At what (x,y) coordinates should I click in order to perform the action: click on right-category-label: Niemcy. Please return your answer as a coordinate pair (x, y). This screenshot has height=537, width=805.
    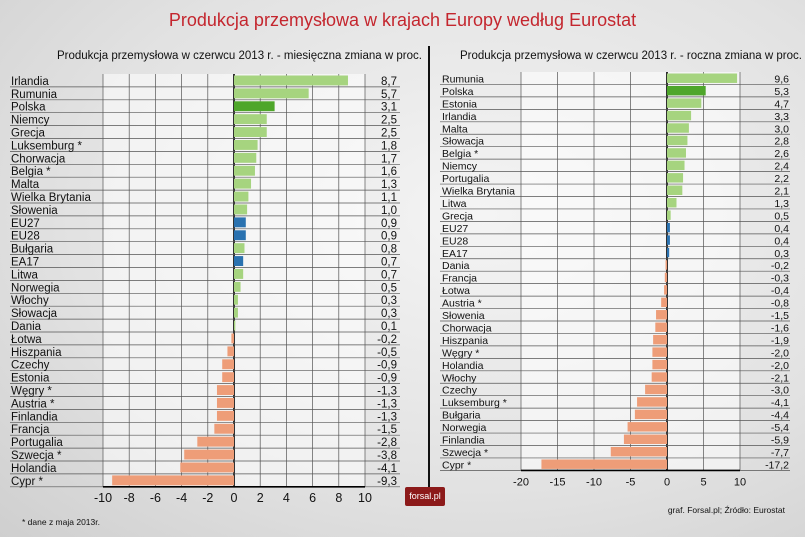
    Looking at the image, I should click on (460, 167).